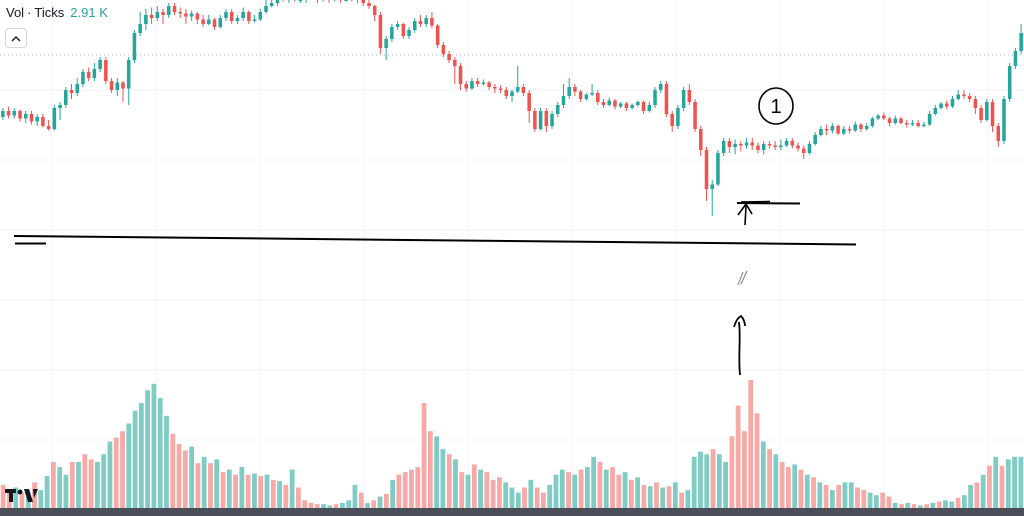 The width and height of the screenshot is (1024, 516). Describe the element at coordinates (739, 348) in the screenshot. I see `volume-spike-arrow-shaft` at that location.